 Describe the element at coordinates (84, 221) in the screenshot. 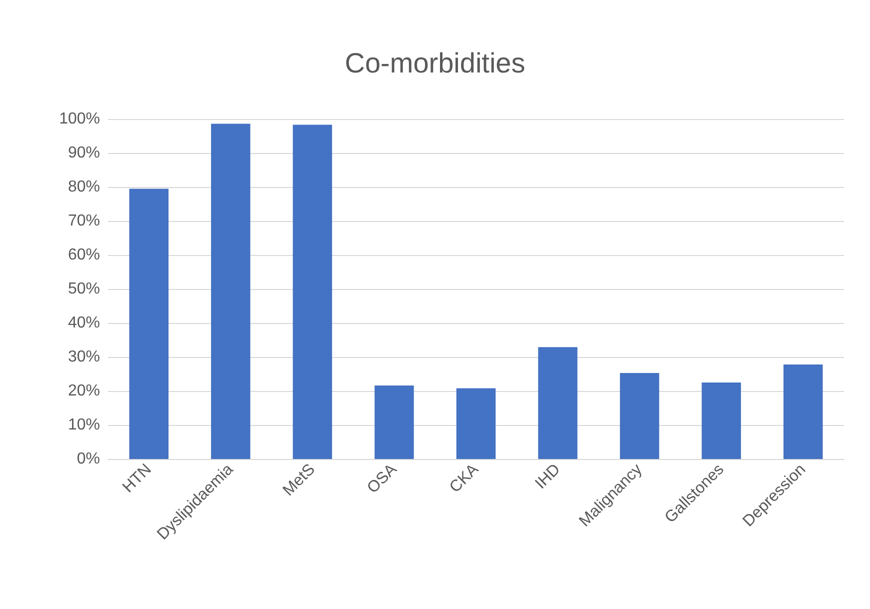

I see `y-tick-label: 70%` at that location.